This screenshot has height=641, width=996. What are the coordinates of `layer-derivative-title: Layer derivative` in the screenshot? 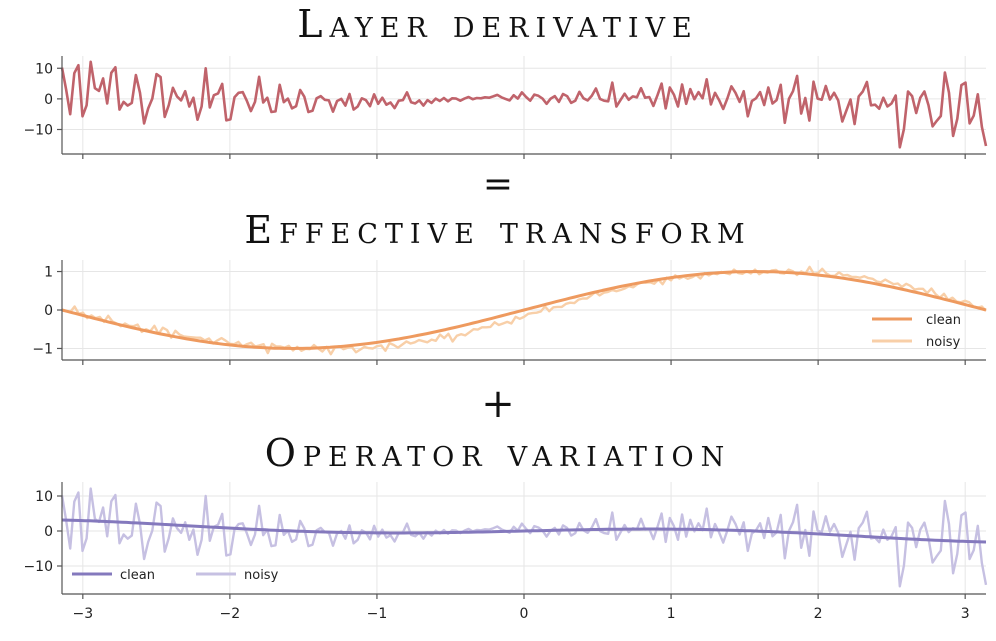 It's located at (498, 24).